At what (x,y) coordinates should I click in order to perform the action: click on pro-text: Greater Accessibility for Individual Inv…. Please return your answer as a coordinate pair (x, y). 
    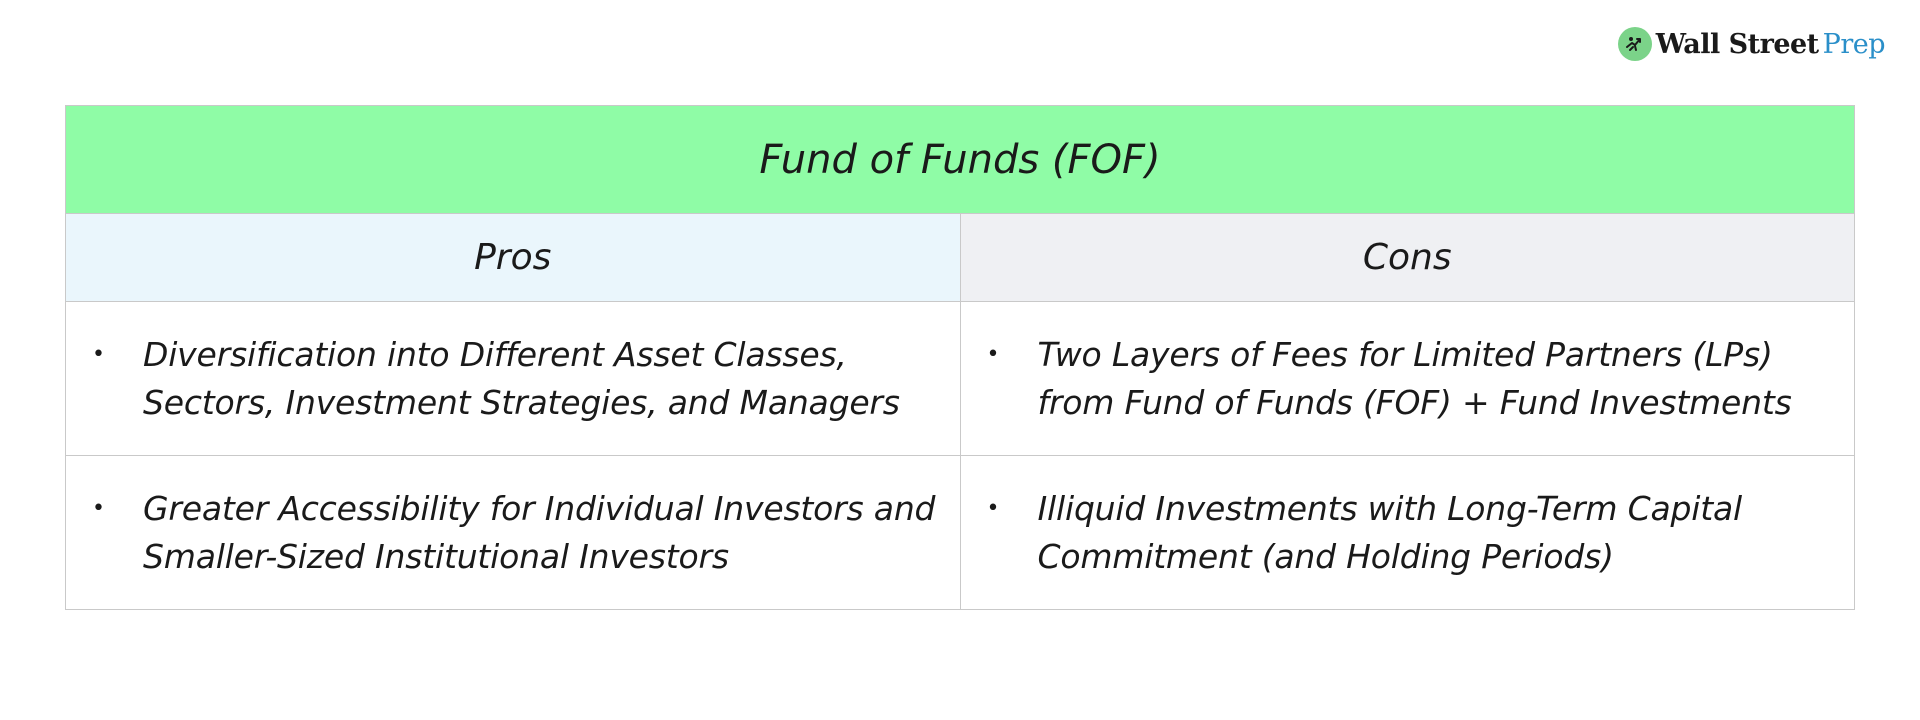
    Looking at the image, I should click on (539, 532).